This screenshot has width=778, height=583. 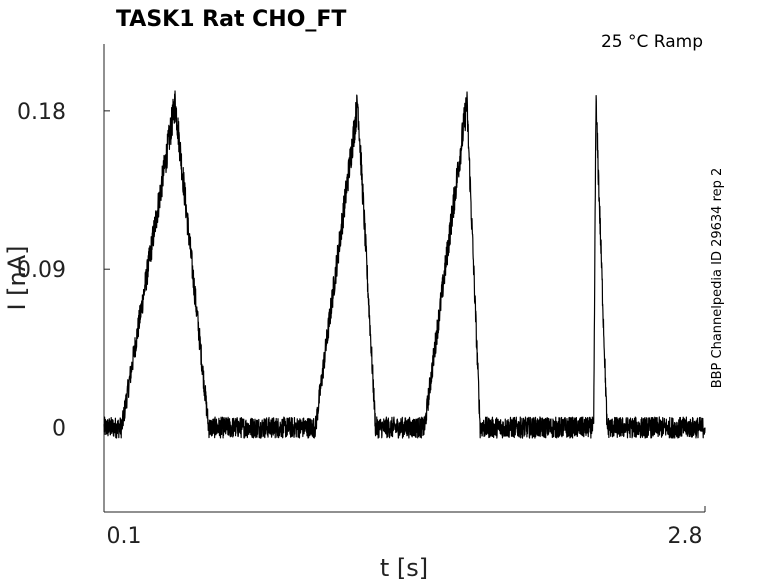 What do you see at coordinates (41, 112) in the screenshot?
I see `y-tick-label: 0.18` at bounding box center [41, 112].